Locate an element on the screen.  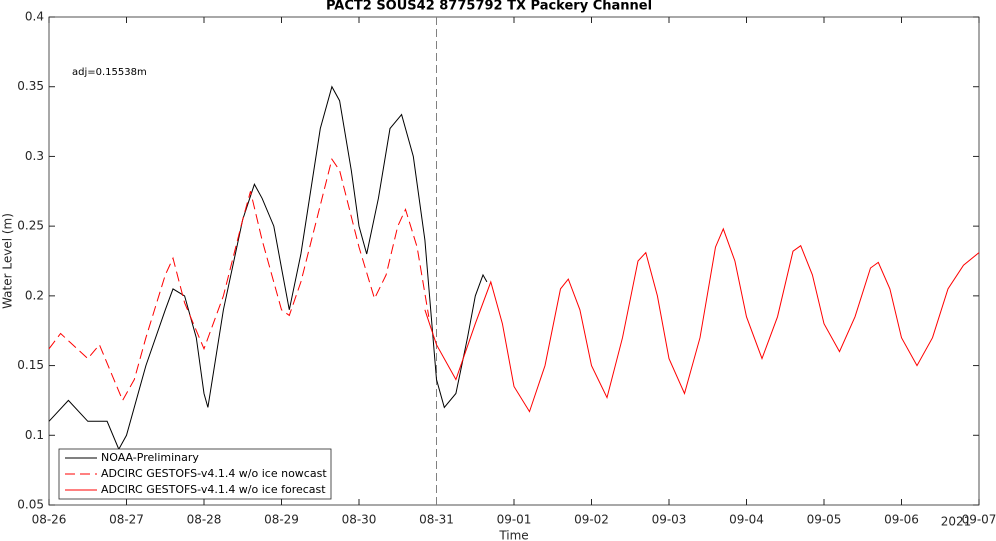
x-tick-label: 09-07 is located at coordinates (979, 520).